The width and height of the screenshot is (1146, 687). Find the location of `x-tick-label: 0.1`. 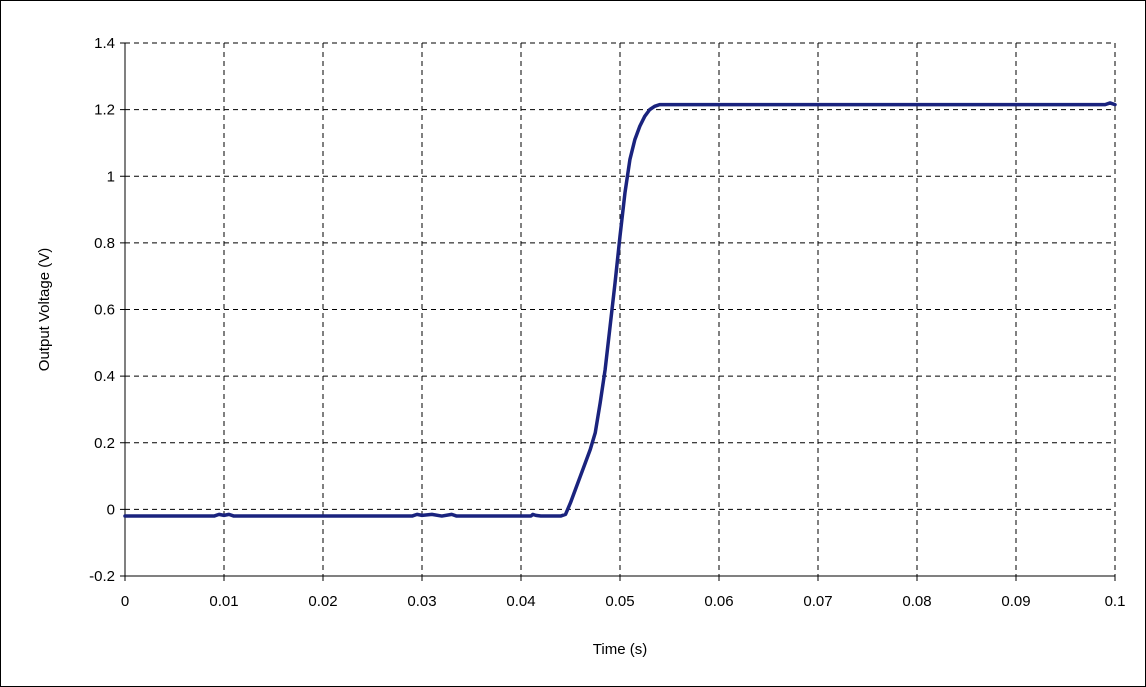

x-tick-label: 0.1 is located at coordinates (1115, 601).